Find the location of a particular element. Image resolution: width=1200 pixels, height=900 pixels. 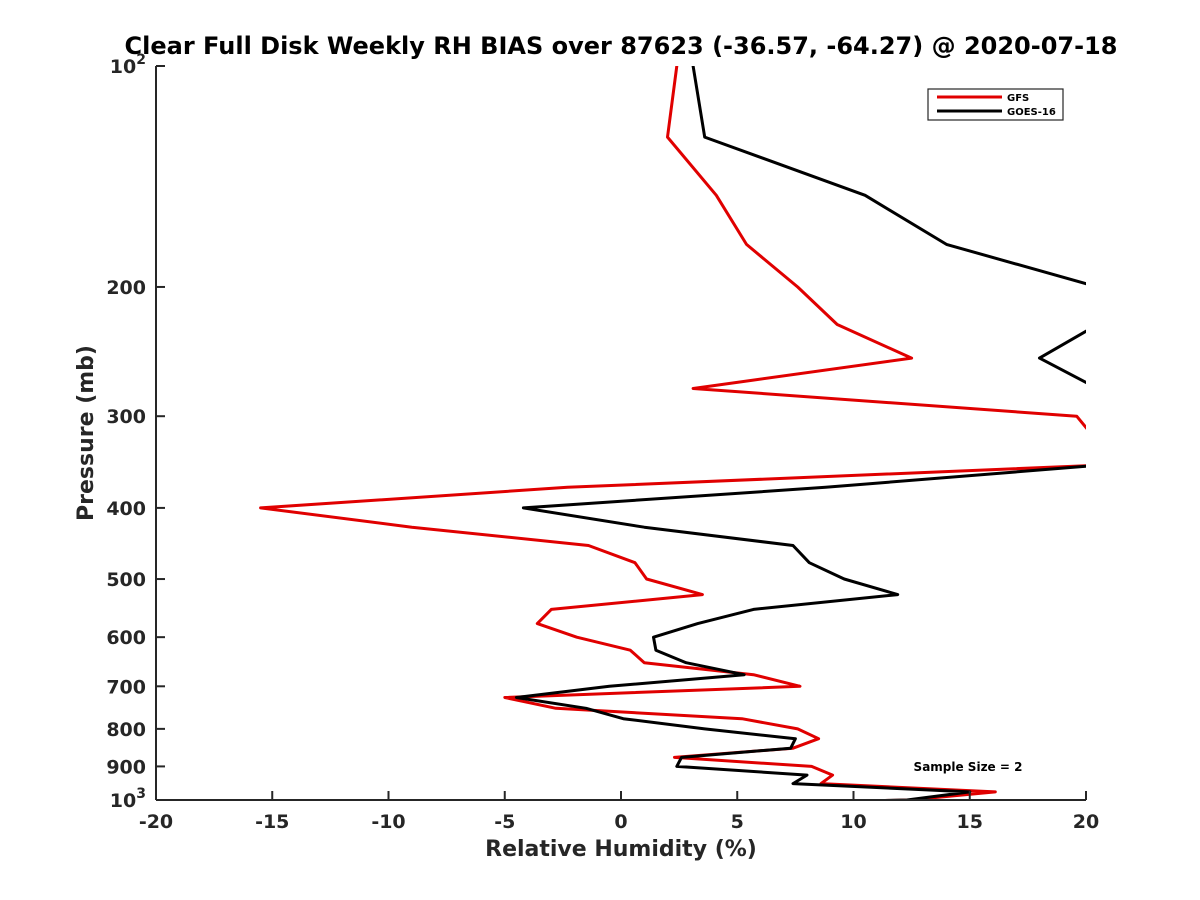

sample-size-annotation: Sample Size = 2 is located at coordinates (968, 767).